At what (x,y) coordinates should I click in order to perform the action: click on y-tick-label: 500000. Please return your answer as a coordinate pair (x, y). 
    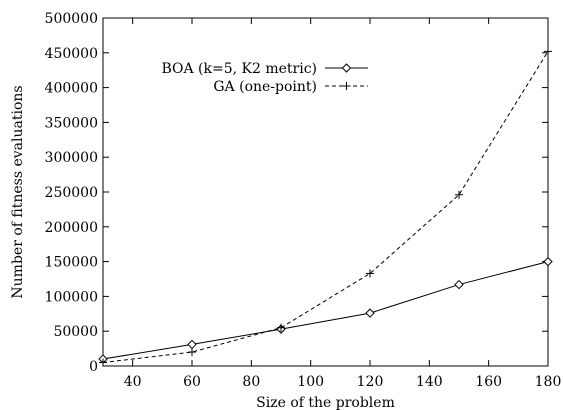
    Looking at the image, I should click on (71, 19).